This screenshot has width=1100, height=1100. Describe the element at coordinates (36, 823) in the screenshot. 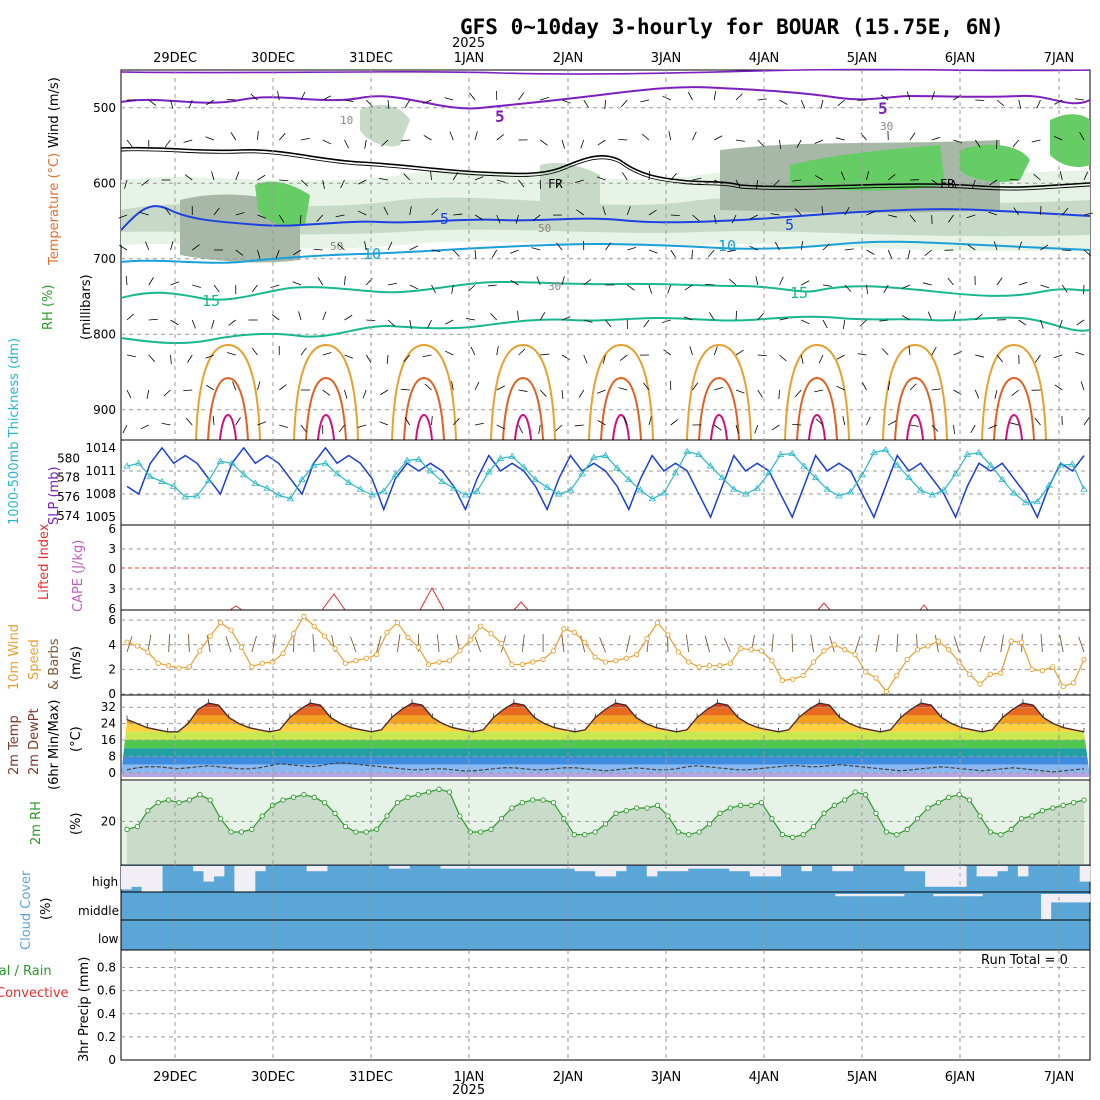

I see `ylabel-rh2m: 2m RH` at that location.